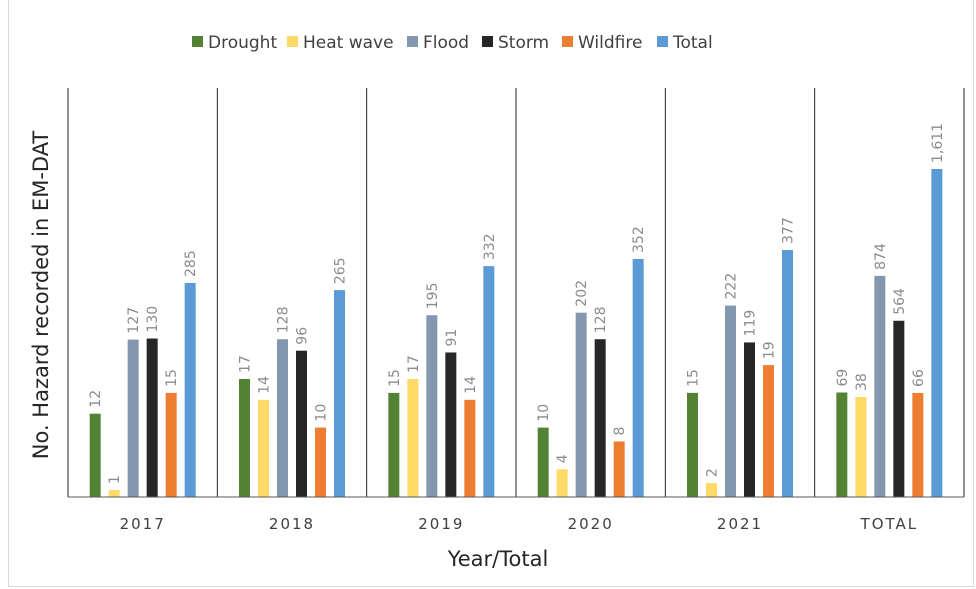  What do you see at coordinates (96, 399) in the screenshot?
I see `data-label: 12` at bounding box center [96, 399].